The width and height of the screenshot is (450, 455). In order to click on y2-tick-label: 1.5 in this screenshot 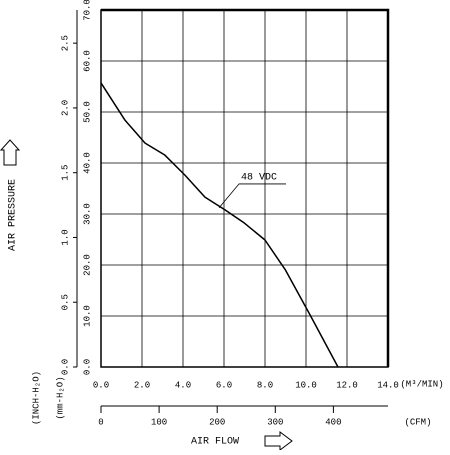, I will do `click(65, 173)`.